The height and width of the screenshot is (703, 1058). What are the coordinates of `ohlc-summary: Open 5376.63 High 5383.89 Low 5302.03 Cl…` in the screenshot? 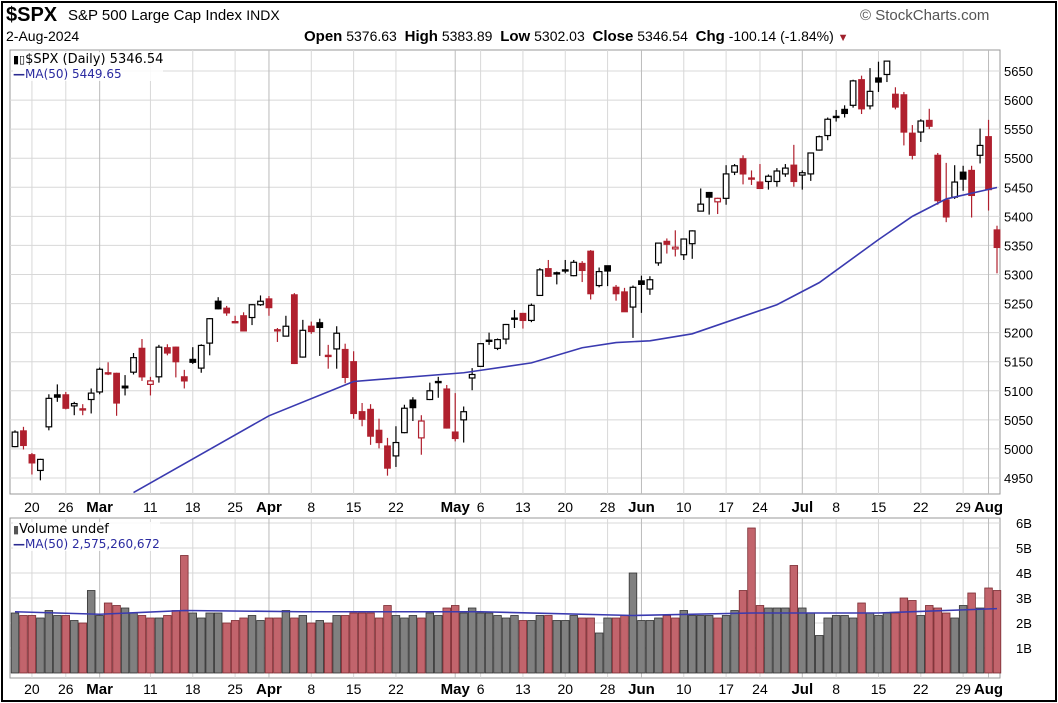 It's located at (576, 36).